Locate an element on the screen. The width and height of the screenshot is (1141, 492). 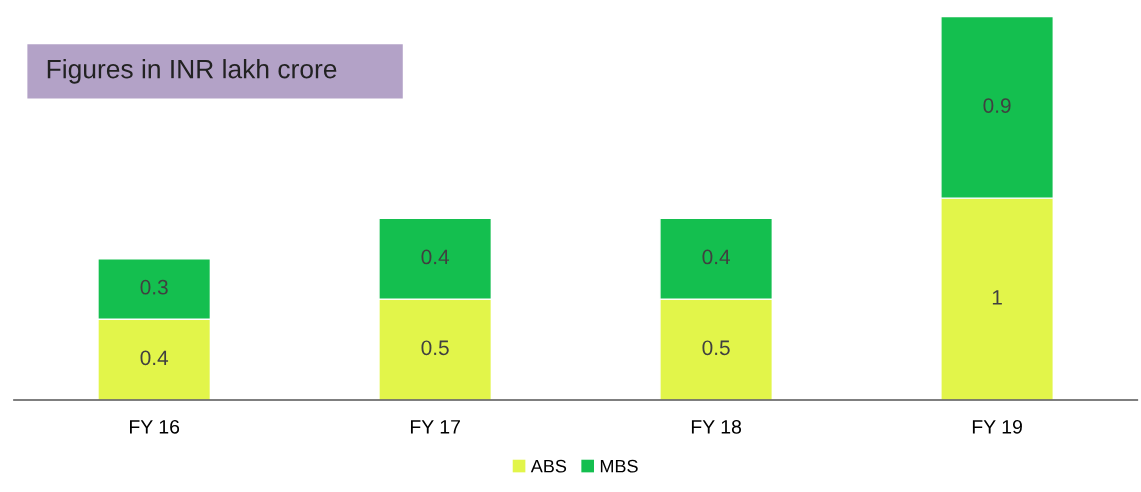
text: Figures in INR lakh crore is located at coordinates (192, 71).